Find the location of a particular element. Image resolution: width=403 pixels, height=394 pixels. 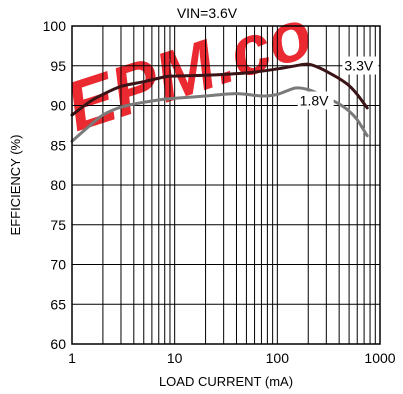

y-tick-label: 75 is located at coordinates (58, 225).